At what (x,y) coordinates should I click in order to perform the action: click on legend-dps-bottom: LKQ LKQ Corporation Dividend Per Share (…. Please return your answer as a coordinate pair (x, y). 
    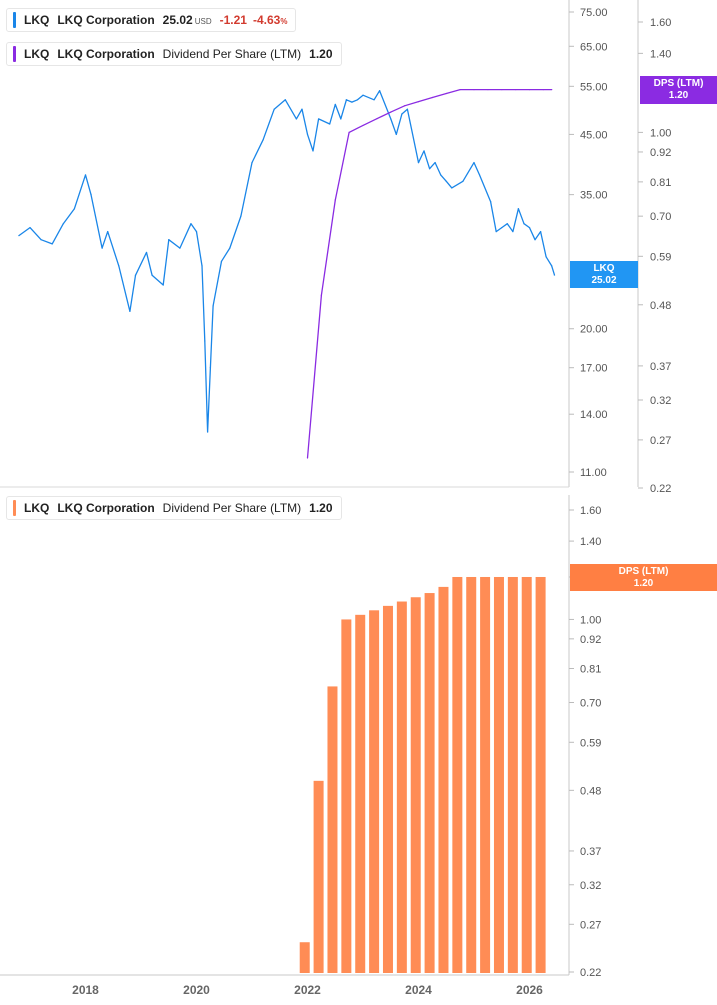
    Looking at the image, I should click on (174, 508).